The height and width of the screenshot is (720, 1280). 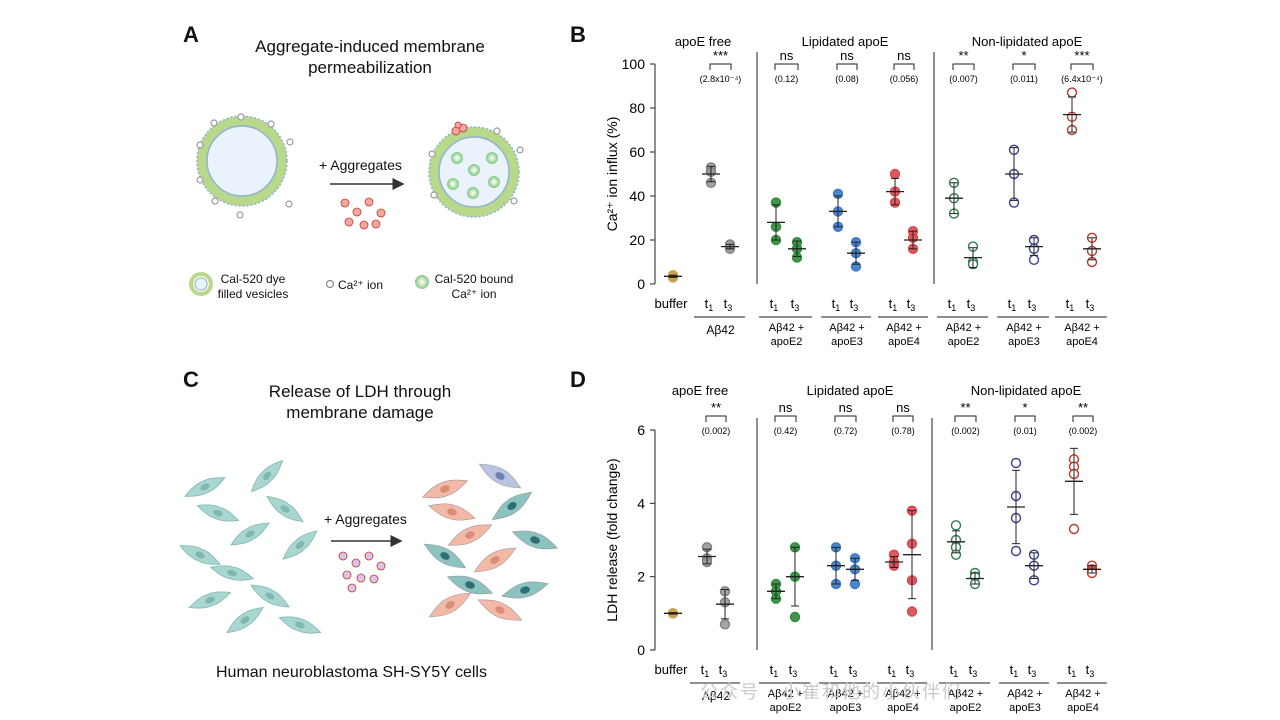 What do you see at coordinates (191, 379) in the screenshot?
I see `panel-letter-c: C` at bounding box center [191, 379].